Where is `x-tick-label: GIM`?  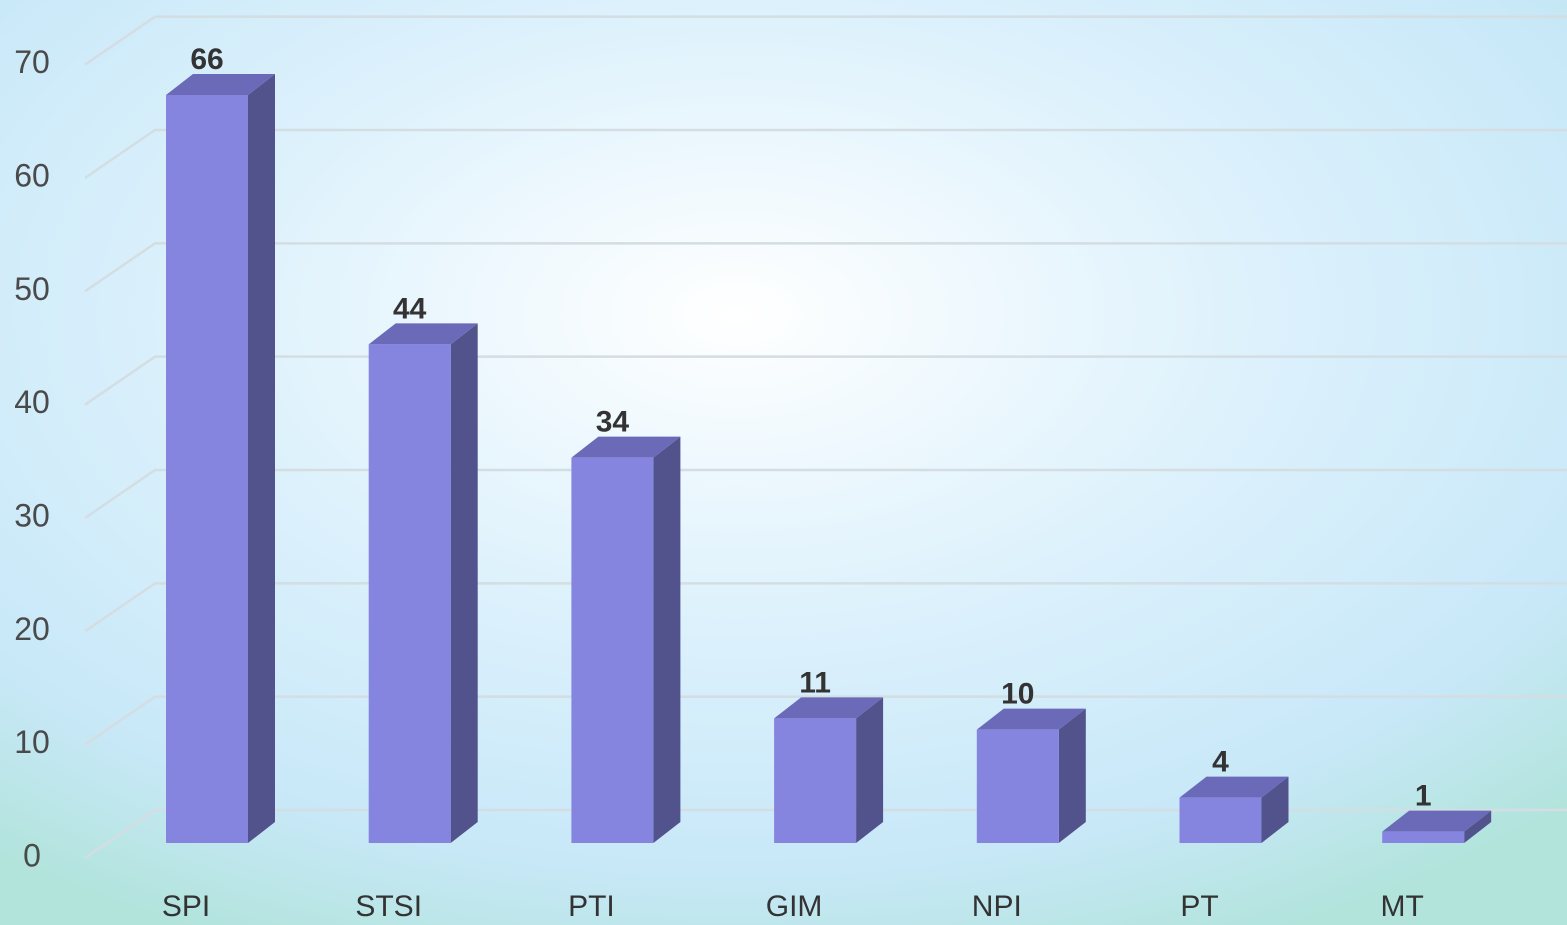
x-tick-label: GIM is located at coordinates (794, 906).